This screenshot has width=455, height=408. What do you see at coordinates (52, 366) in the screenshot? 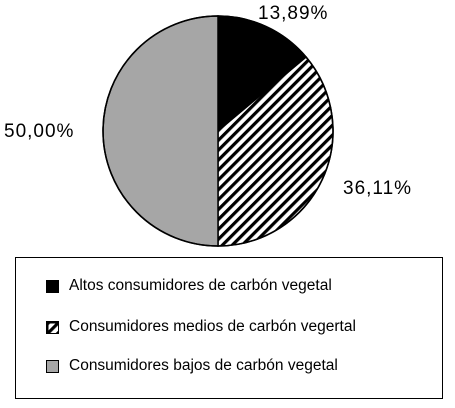
I see `legend-swatch-solid-gray` at bounding box center [52, 366].